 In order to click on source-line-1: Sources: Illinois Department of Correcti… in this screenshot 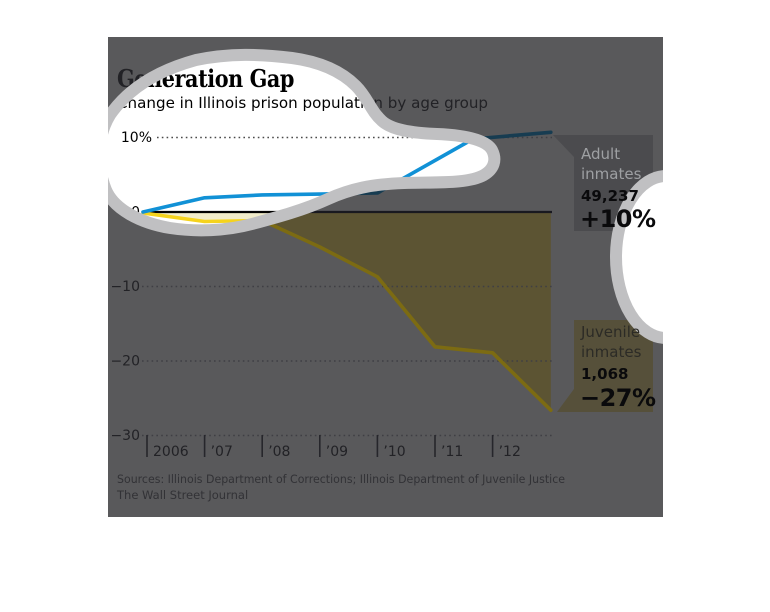, I will do `click(341, 479)`.